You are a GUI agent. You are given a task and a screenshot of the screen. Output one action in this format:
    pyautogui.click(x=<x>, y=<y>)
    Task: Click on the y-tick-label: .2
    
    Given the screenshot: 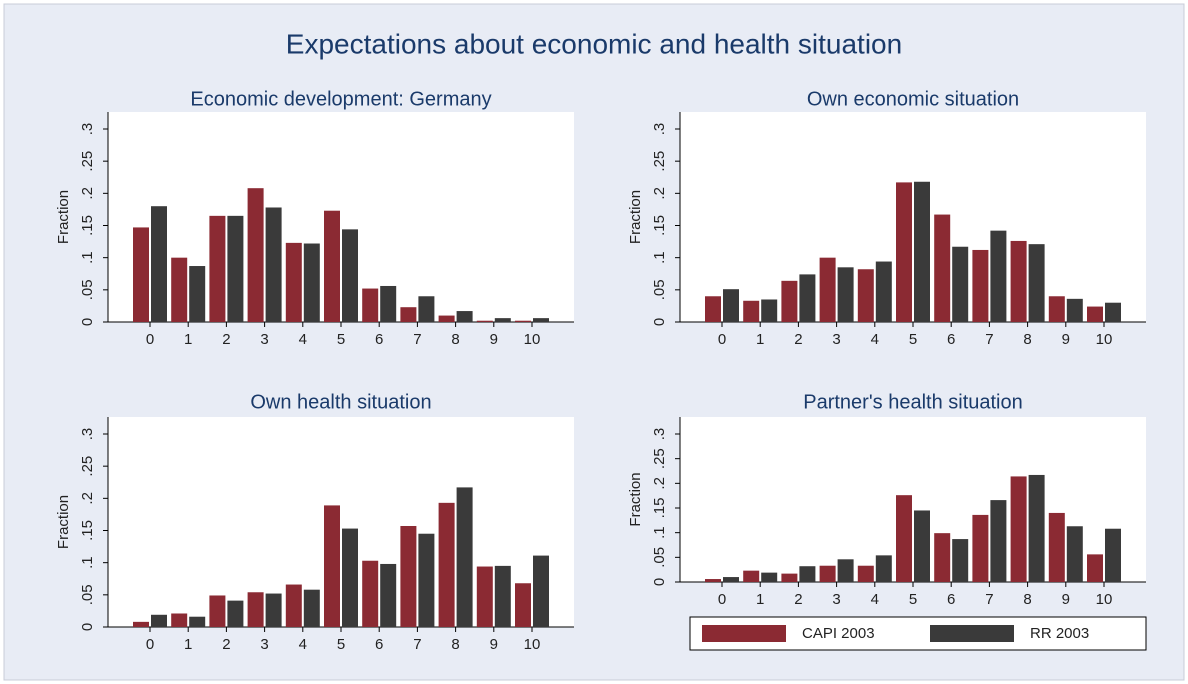 What is the action you would take?
    pyautogui.click(x=87, y=498)
    